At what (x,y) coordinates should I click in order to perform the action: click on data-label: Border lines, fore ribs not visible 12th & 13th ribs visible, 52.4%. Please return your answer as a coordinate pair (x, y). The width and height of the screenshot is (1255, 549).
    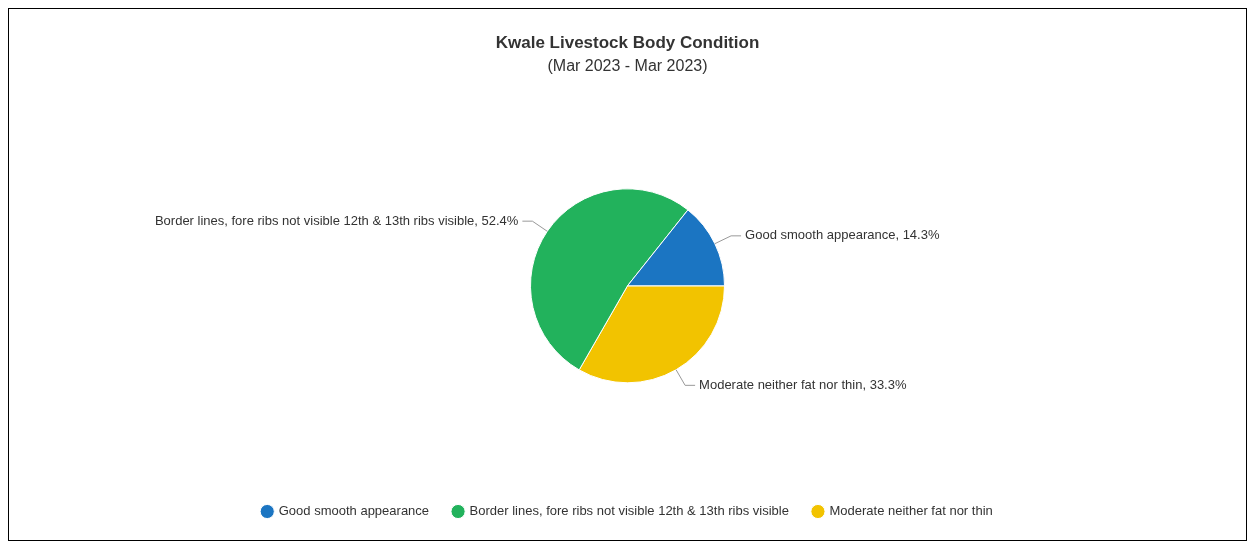
    Looking at the image, I should click on (336, 220).